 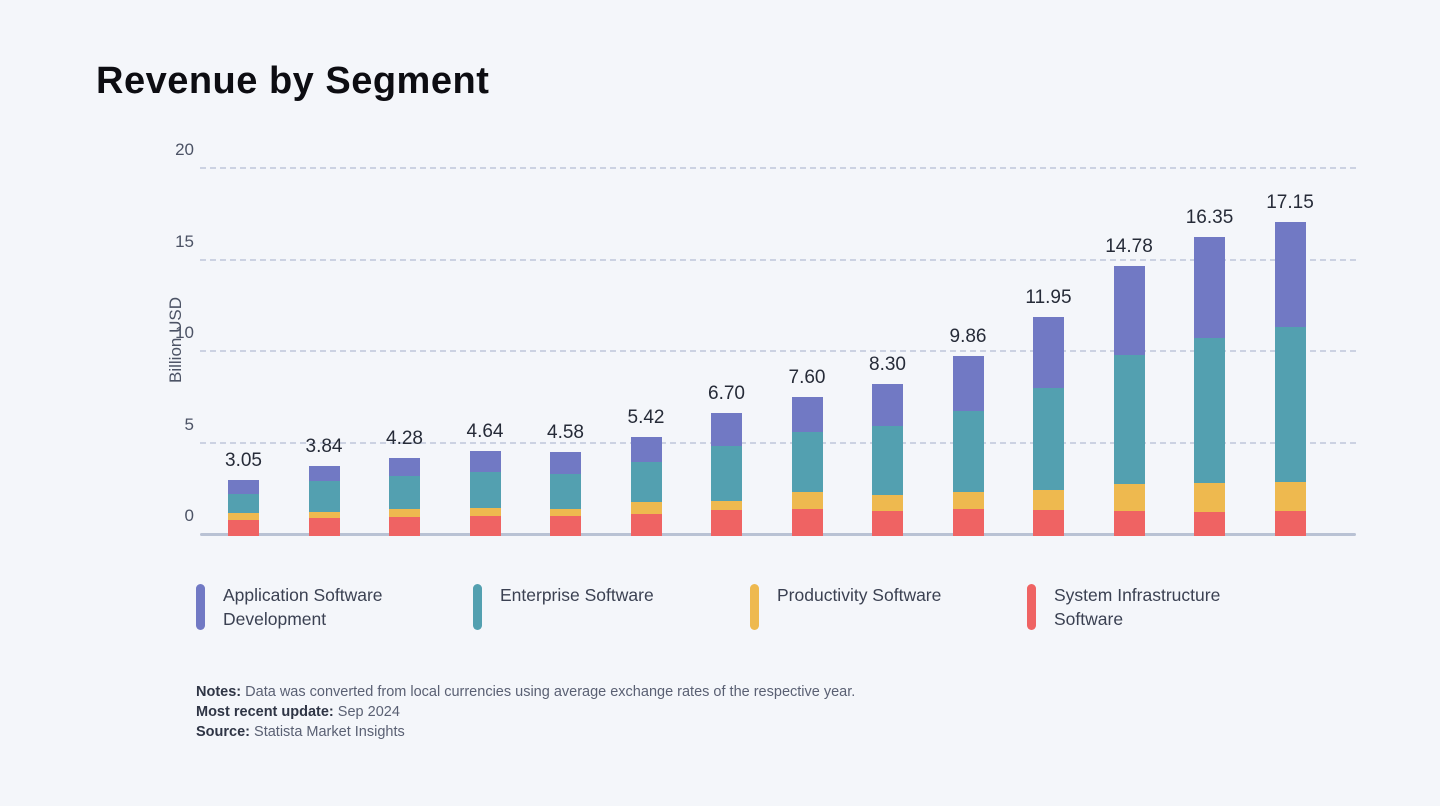 What do you see at coordinates (334, 607) in the screenshot?
I see `legend-item-0: Application Software Development` at bounding box center [334, 607].